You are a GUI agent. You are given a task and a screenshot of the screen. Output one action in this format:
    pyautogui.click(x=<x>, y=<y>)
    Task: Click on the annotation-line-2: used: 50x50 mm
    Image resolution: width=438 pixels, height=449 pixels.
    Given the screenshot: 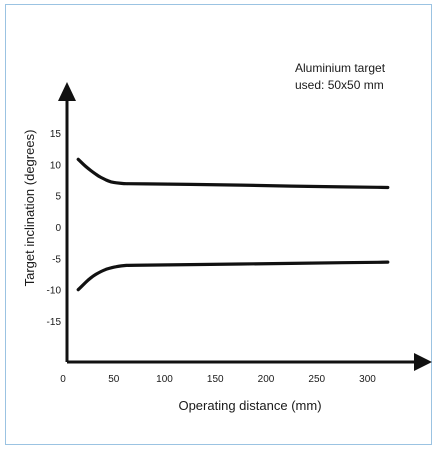 What is the action you would take?
    pyautogui.click(x=339, y=85)
    